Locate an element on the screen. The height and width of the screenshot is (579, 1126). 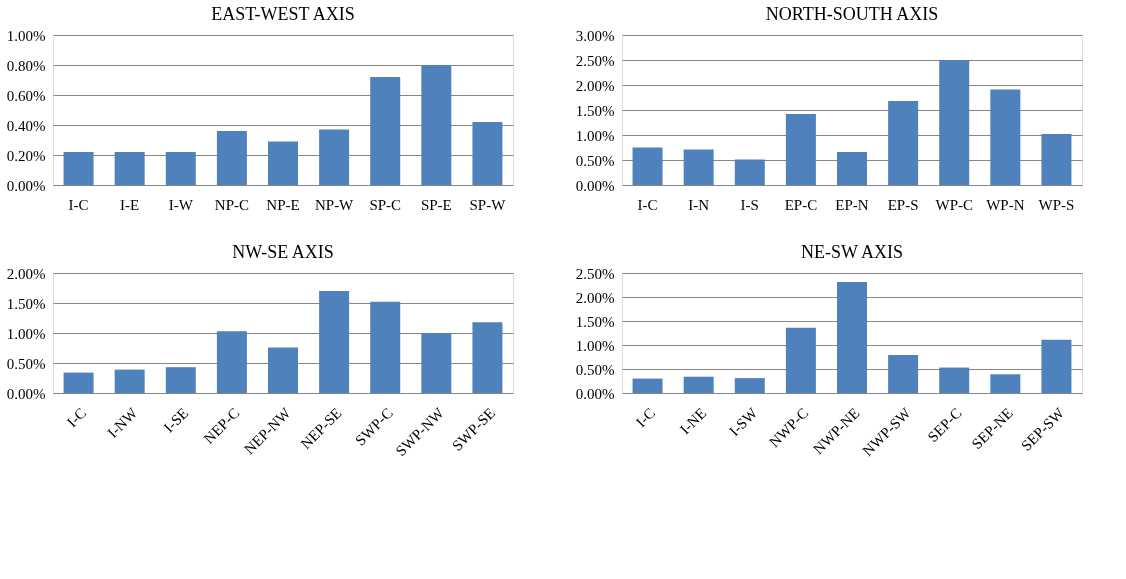
chart-title: NE-SW AXIS is located at coordinates (852, 252).